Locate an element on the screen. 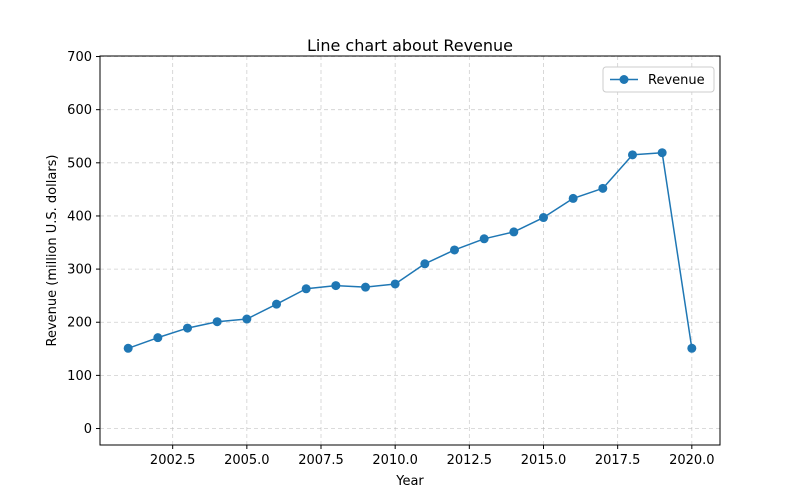 The image size is (800, 500). legend-box is located at coordinates (658, 79).